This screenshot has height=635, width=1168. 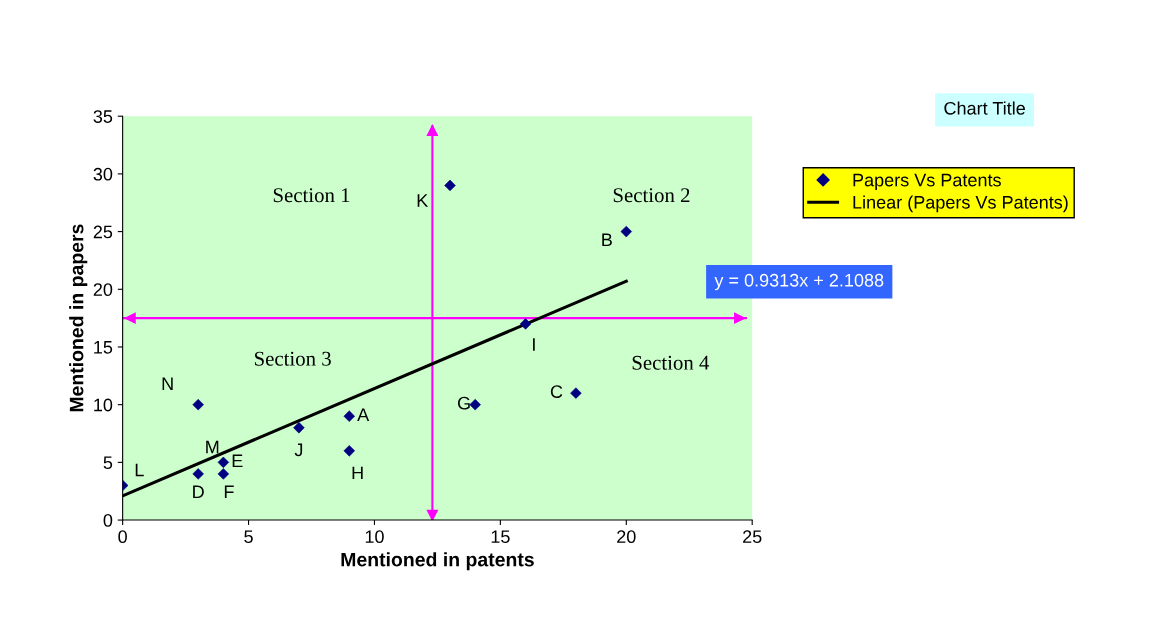 I want to click on annotation: C, so click(x=556, y=391).